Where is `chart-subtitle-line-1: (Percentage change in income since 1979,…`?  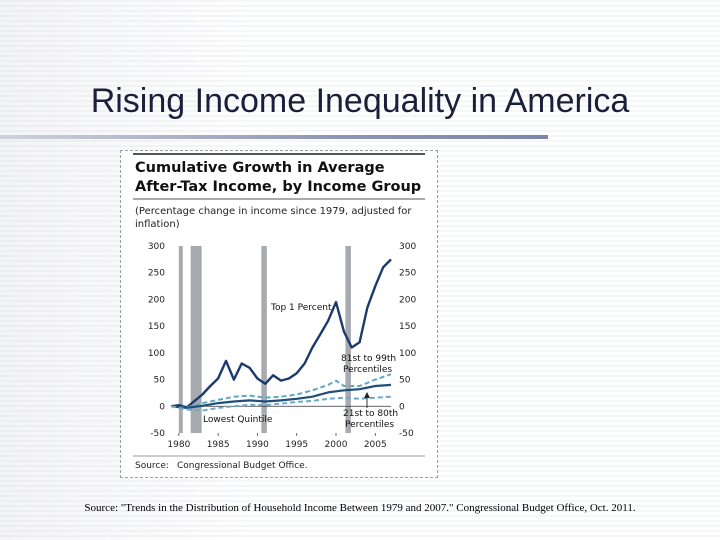
chart-subtitle-line-1: (Percentage change in income since 1979,… is located at coordinates (273, 211).